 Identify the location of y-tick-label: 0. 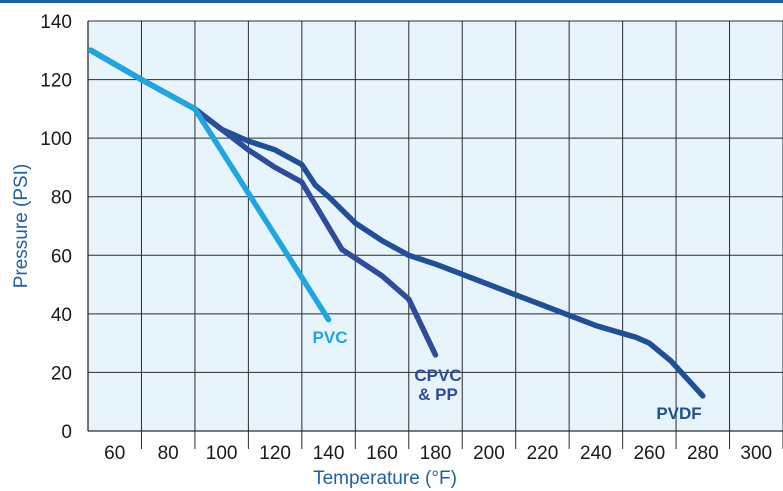
(66, 432).